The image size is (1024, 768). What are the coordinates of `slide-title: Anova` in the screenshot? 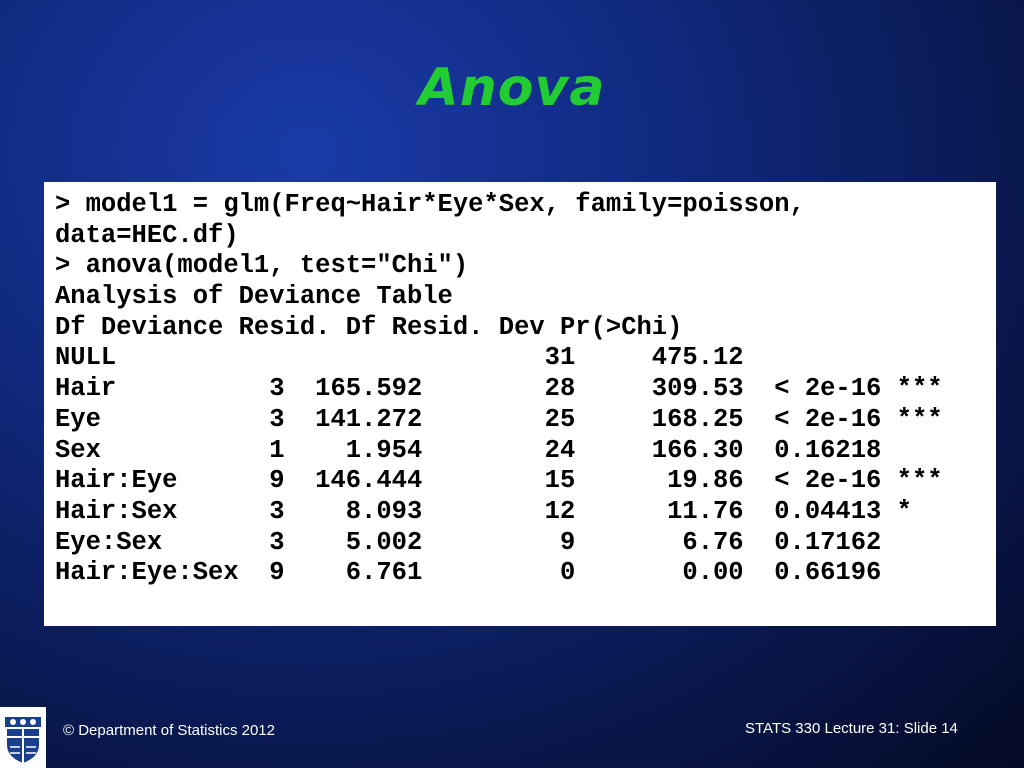 It's located at (512, 88).